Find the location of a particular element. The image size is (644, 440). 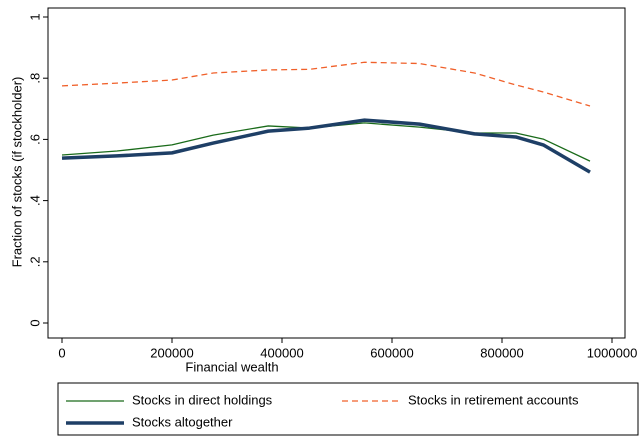

y-tick-label: .4 is located at coordinates (34, 200).